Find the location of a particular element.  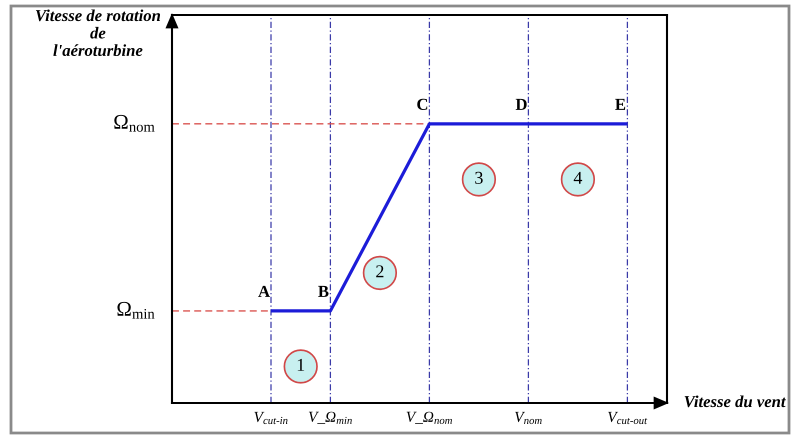

x-tick-label: V$_{nom}$ is located at coordinates (528, 418).